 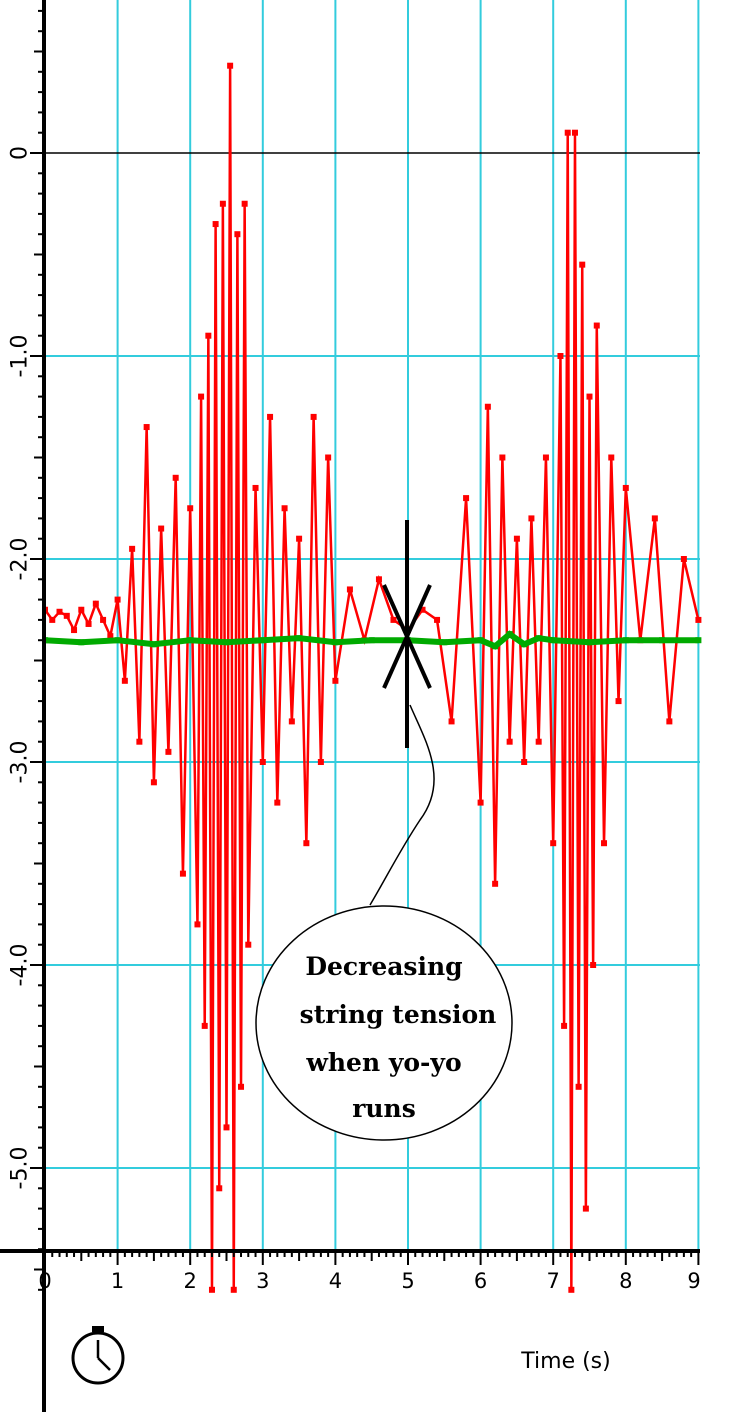 I want to click on x-axis, so click(x=350, y=1257).